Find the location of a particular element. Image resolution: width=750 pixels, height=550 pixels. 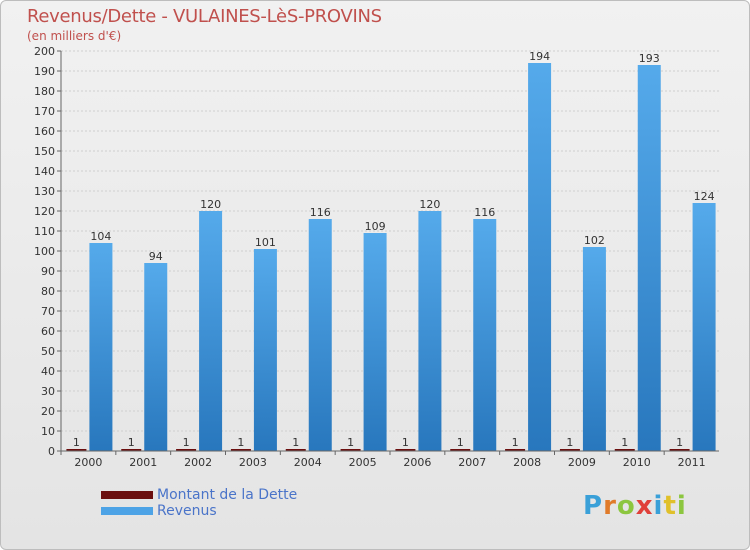

y-tick-label: 150 is located at coordinates (44, 151).